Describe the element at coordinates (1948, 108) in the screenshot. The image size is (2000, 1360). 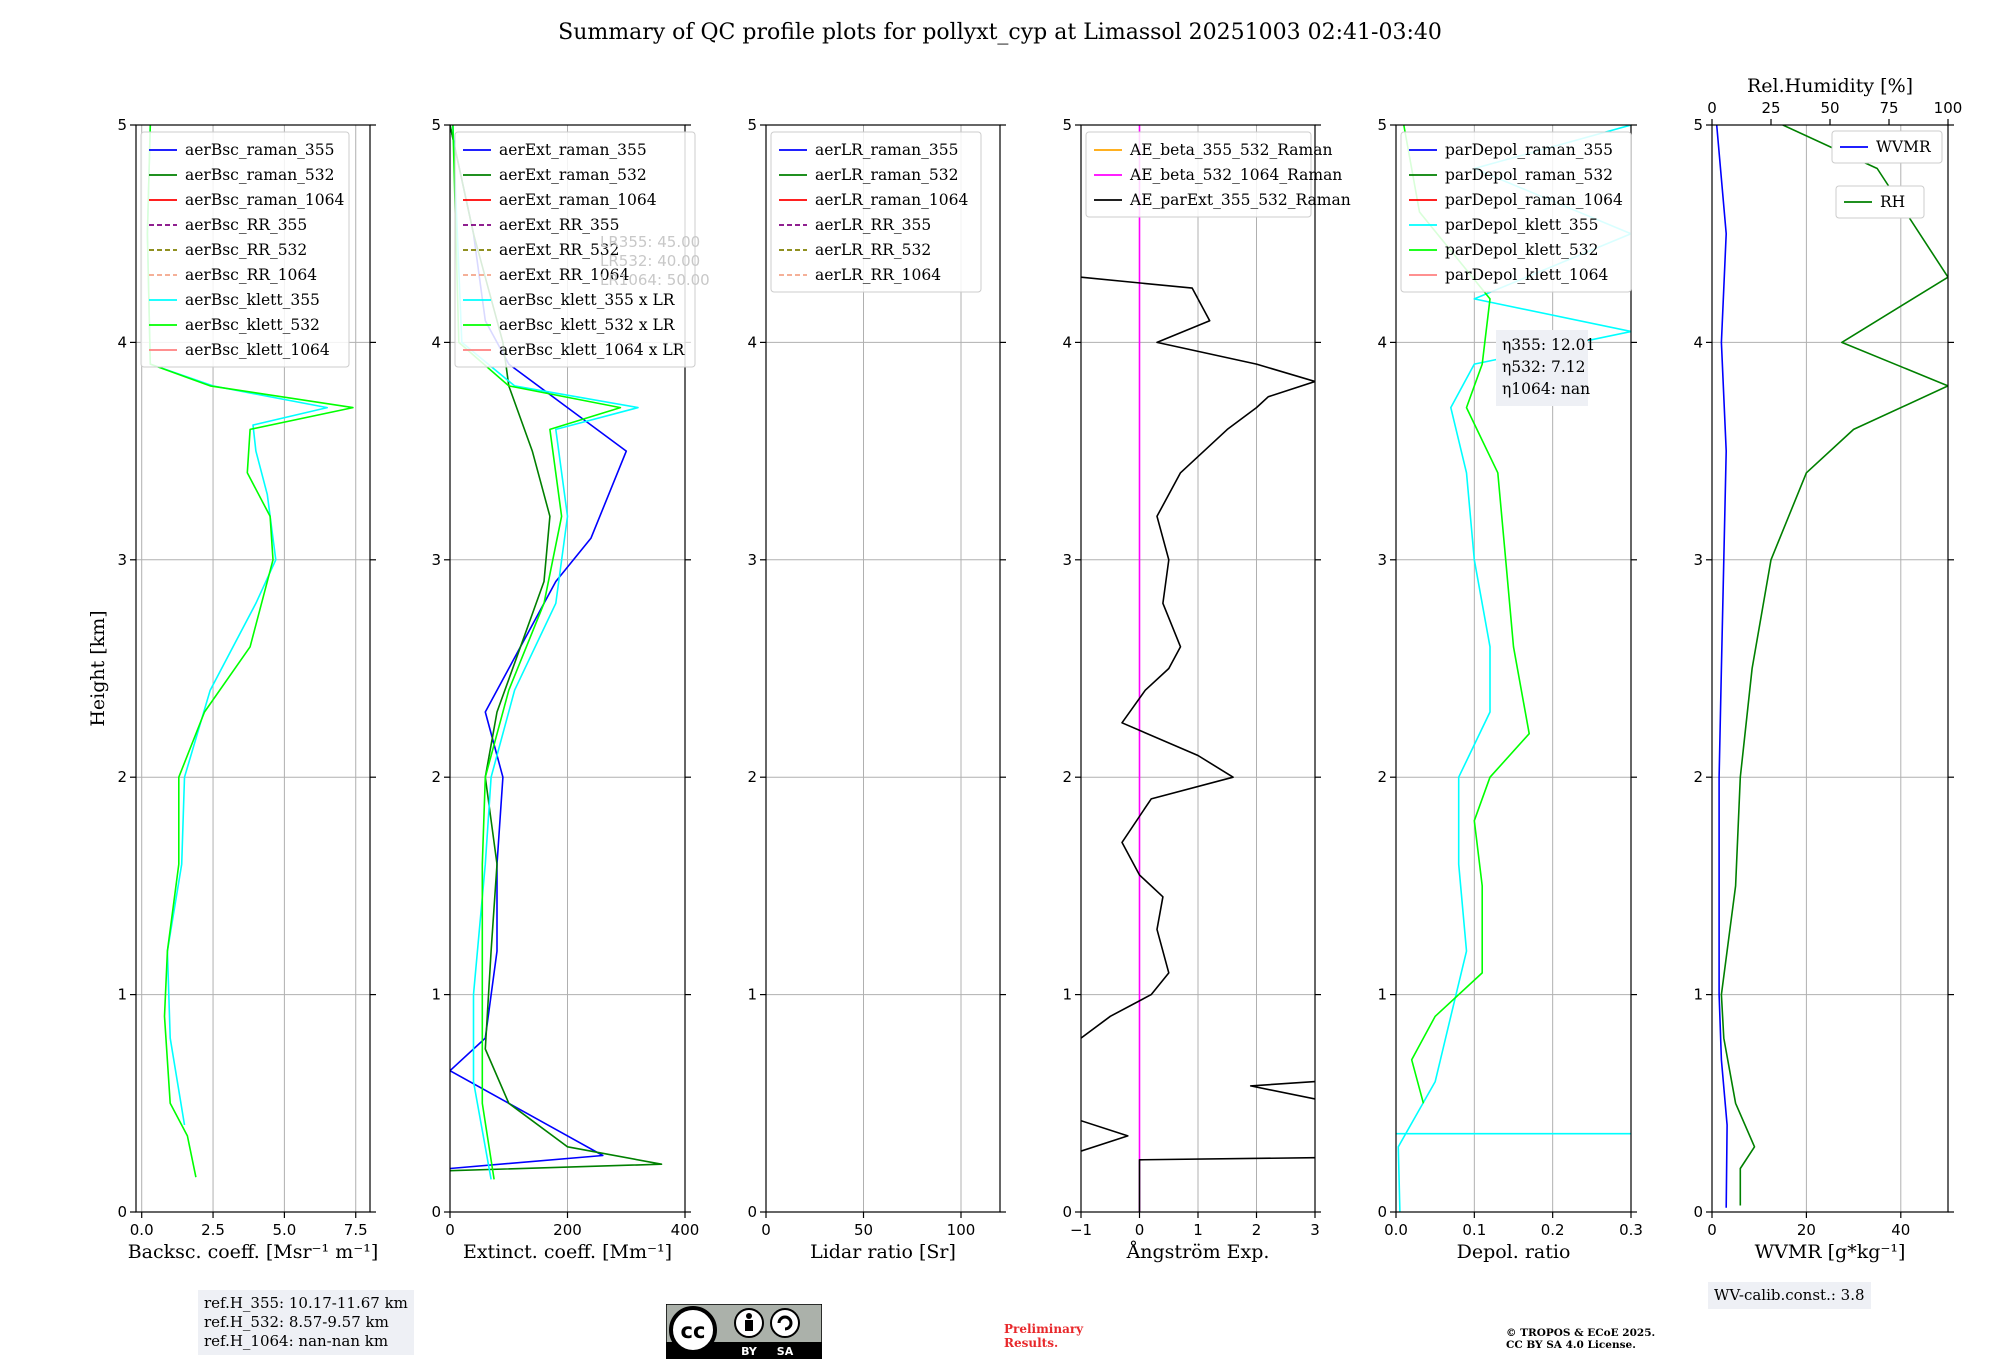
I see `x2-tick-label: 100` at that location.